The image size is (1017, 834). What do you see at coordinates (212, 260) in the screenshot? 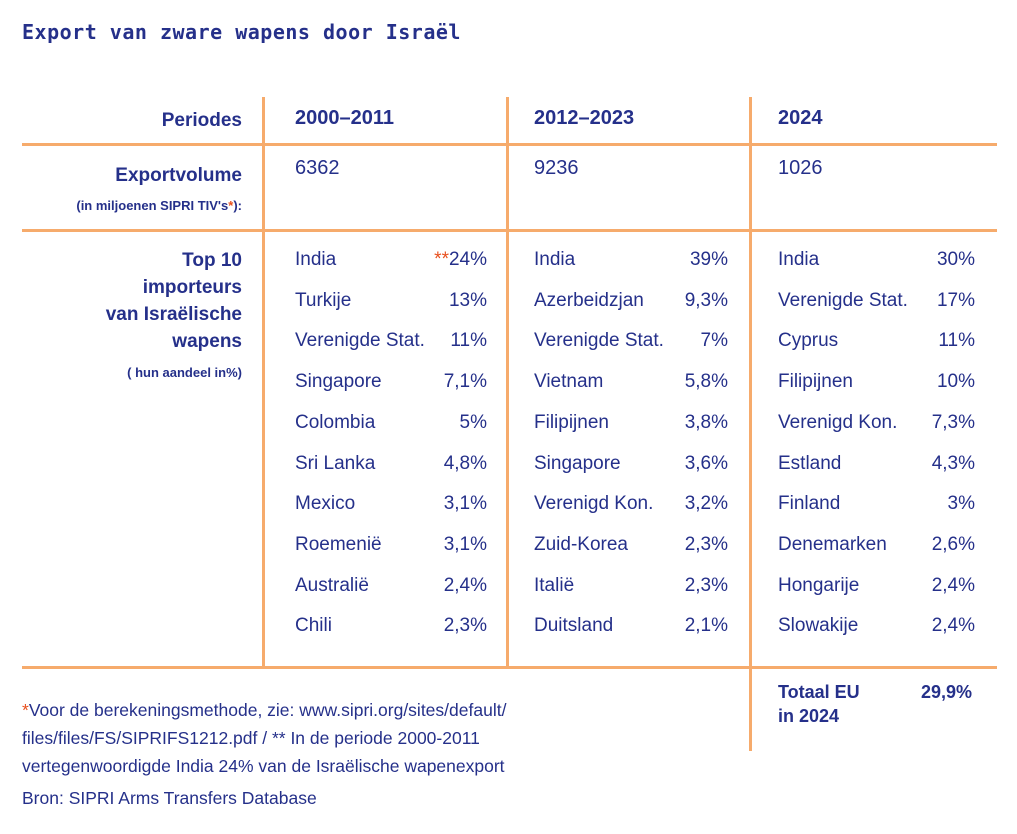
I see `top10-line: Top 10` at bounding box center [212, 260].